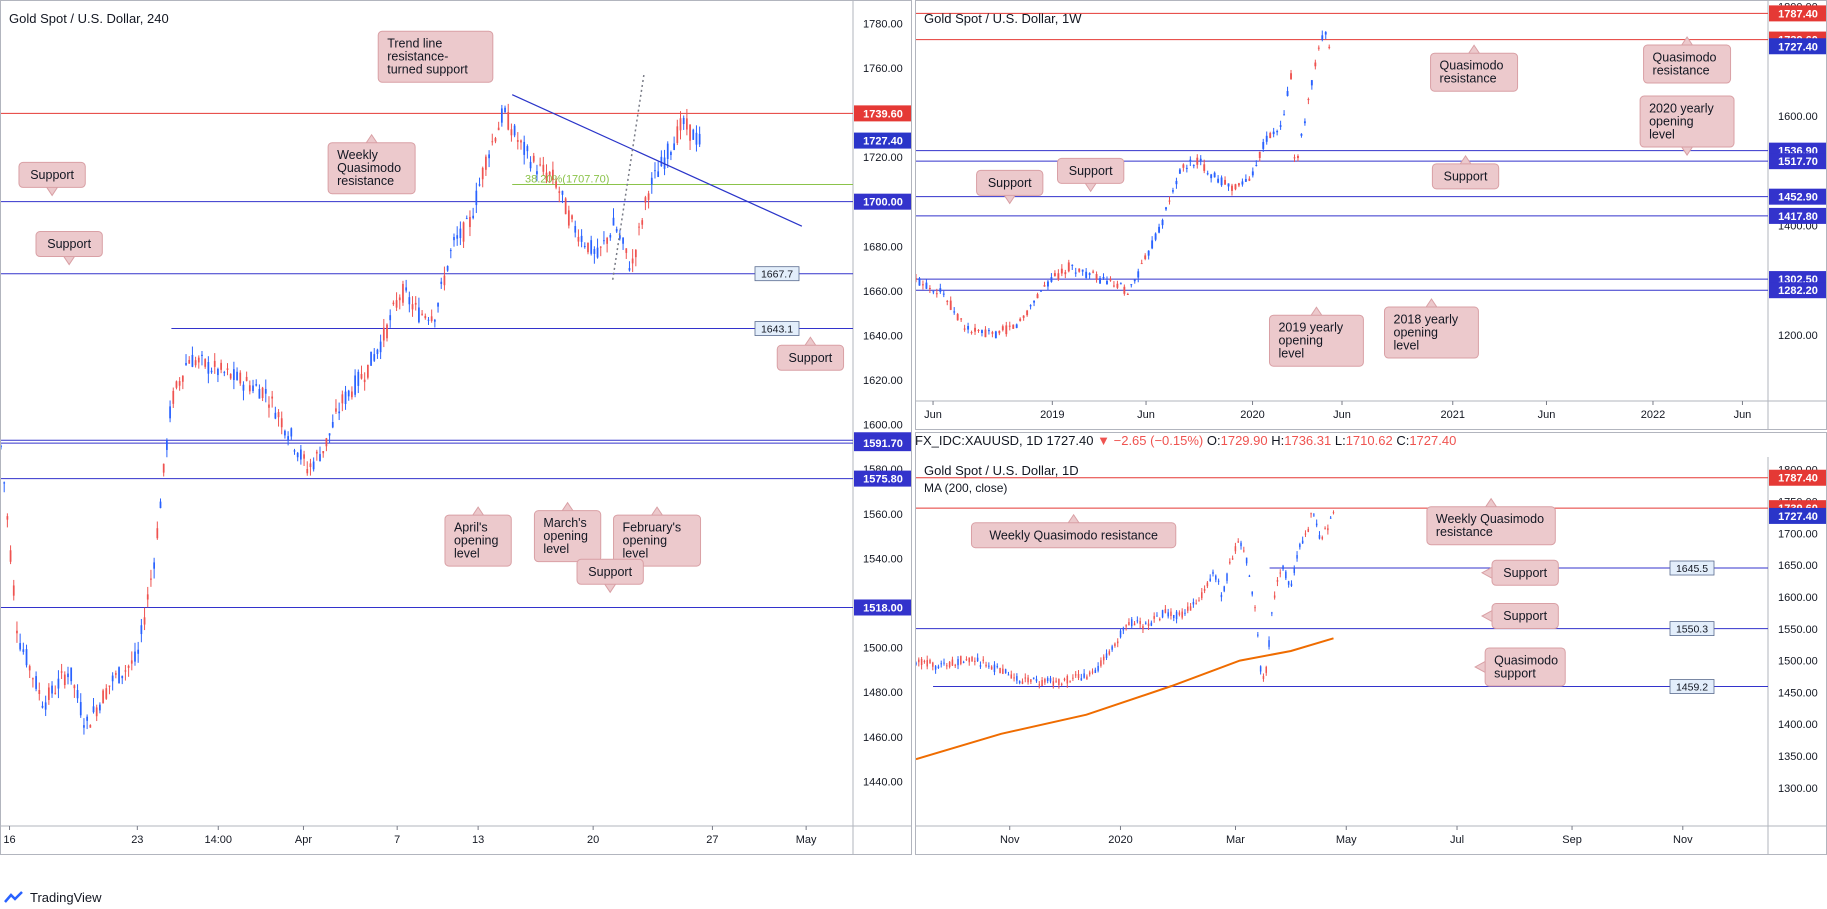 The image size is (1827, 909). What do you see at coordinates (1235, 840) in the screenshot?
I see `time-tick-label: Mar` at bounding box center [1235, 840].